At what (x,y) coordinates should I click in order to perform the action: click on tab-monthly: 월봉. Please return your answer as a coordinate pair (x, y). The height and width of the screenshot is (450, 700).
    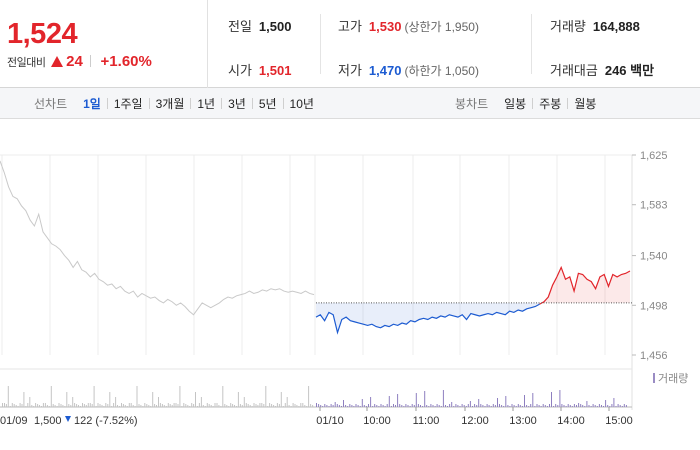
    Looking at the image, I should click on (585, 104).